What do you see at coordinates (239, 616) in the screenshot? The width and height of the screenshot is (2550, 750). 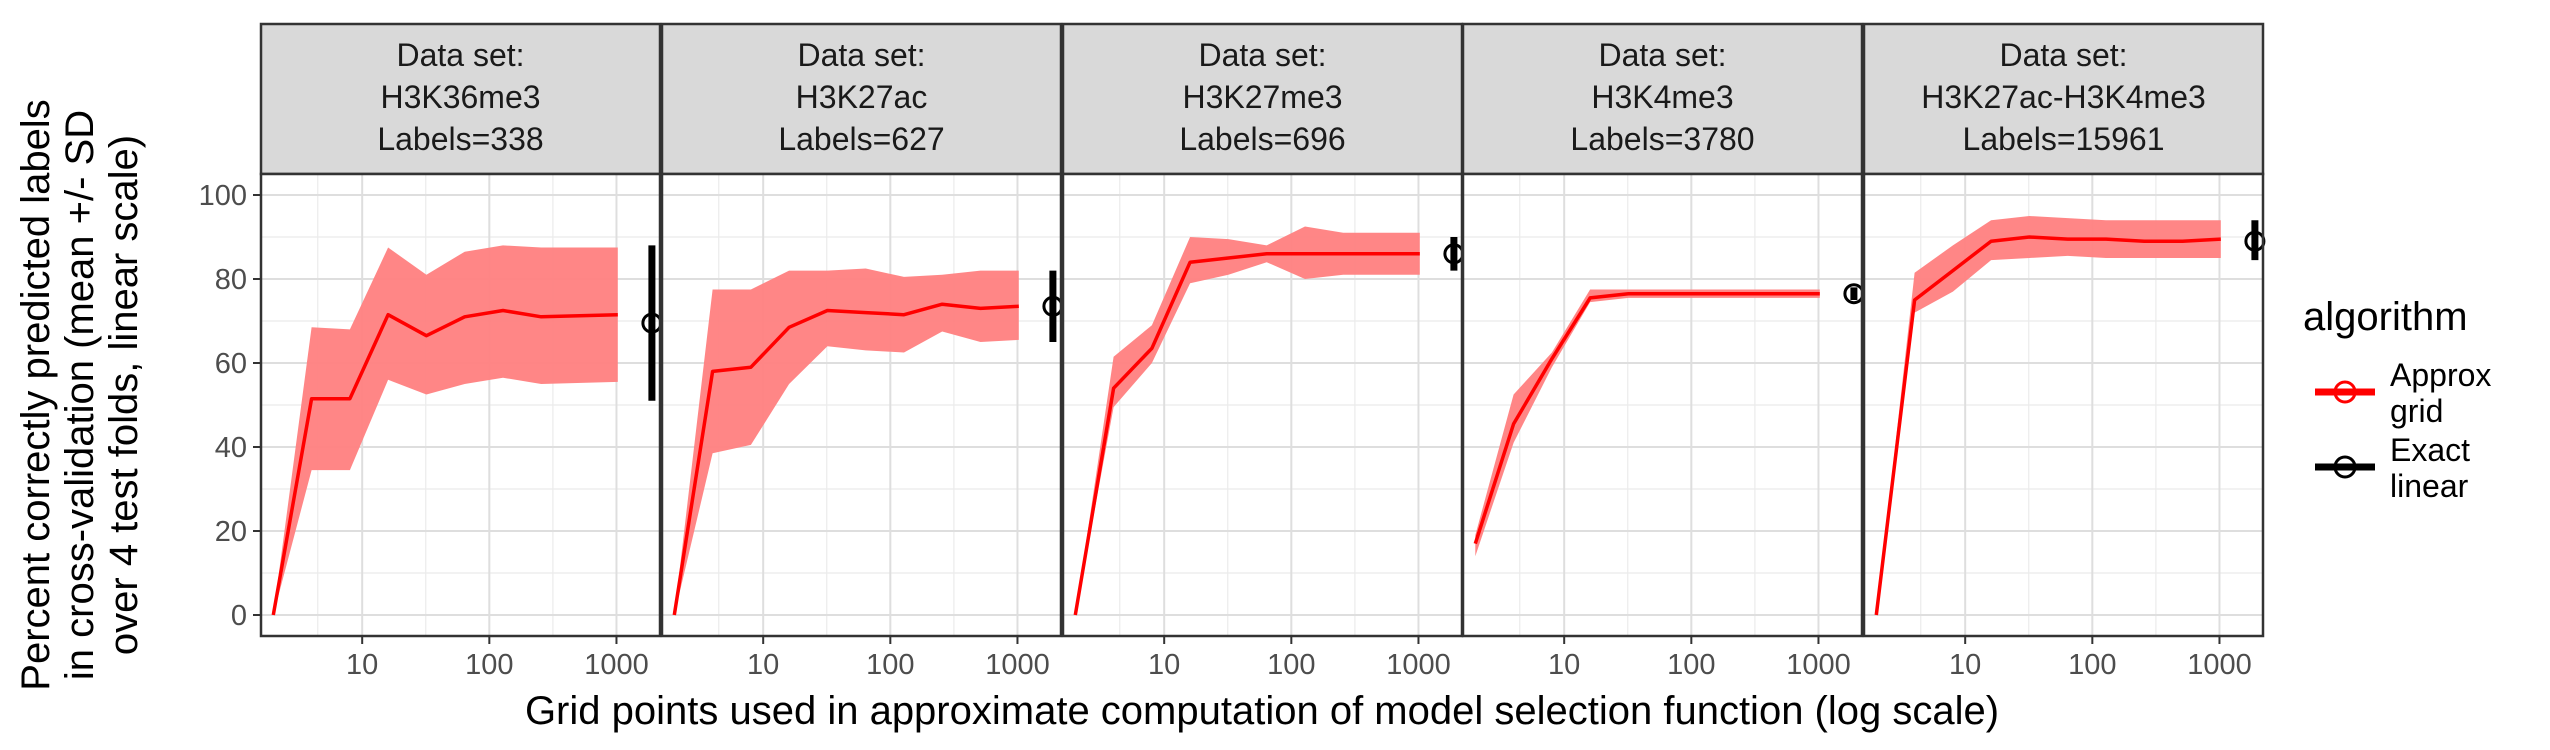 I see `y-tick-label: 0` at bounding box center [239, 616].